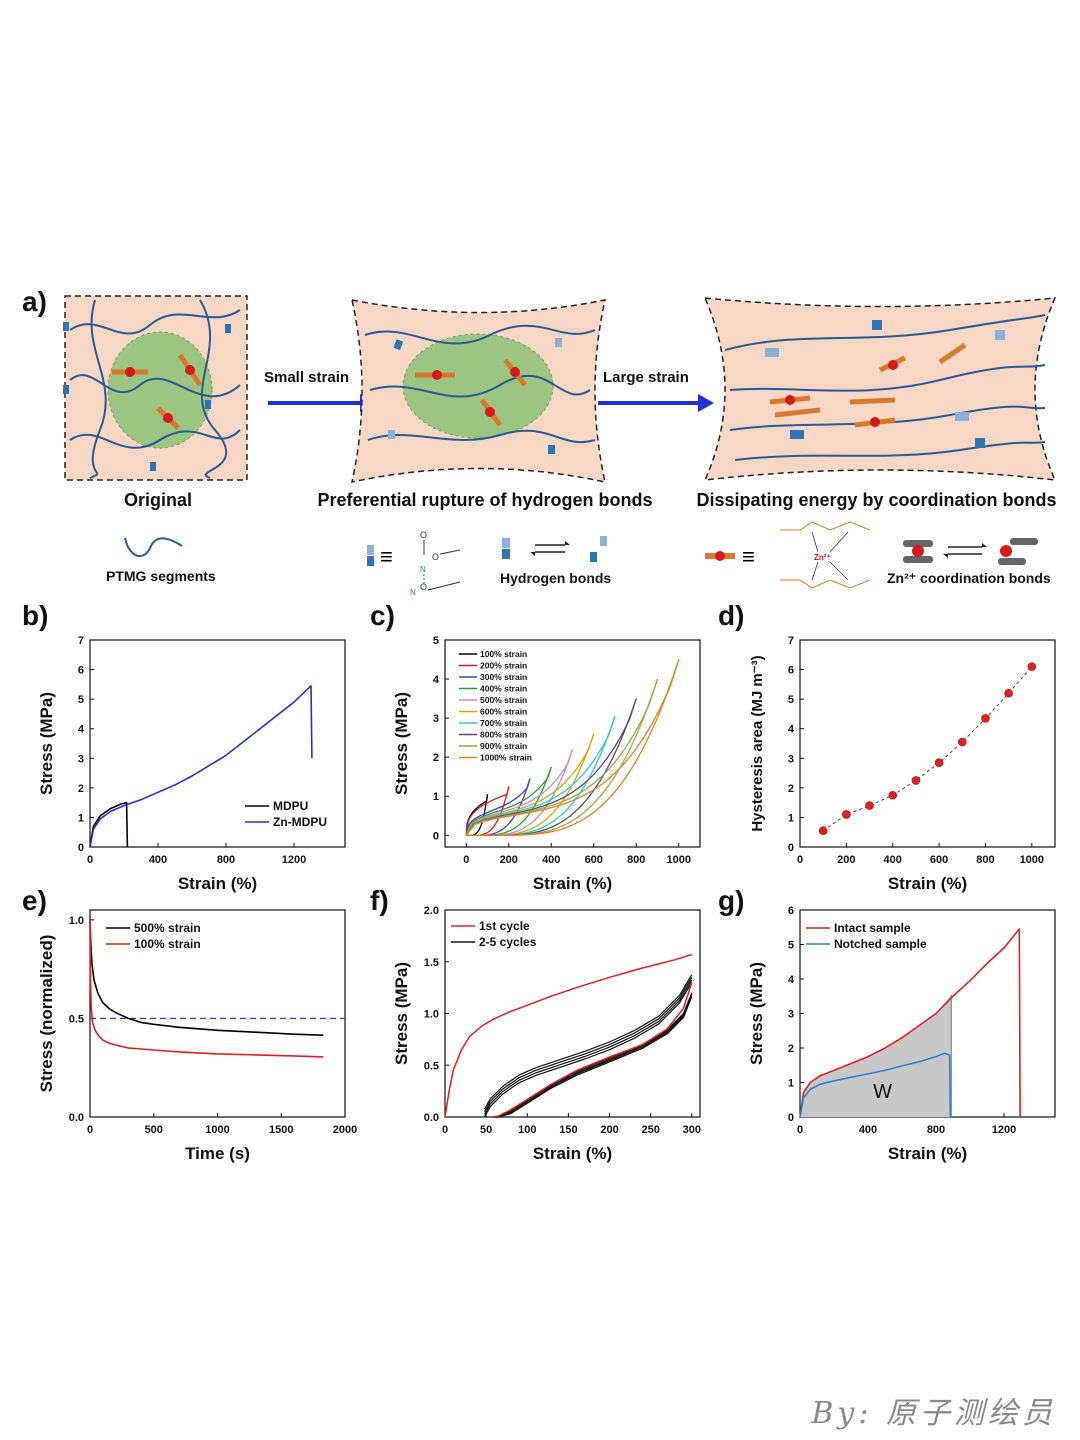 The image size is (1080, 1440). Describe the element at coordinates (508, 942) in the screenshot. I see `legend-label: 2-5 cycles` at that location.